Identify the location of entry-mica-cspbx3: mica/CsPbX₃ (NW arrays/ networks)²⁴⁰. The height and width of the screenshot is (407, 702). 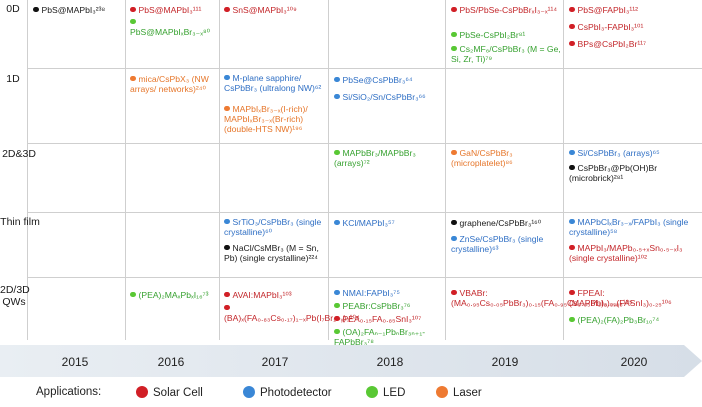
(174, 84).